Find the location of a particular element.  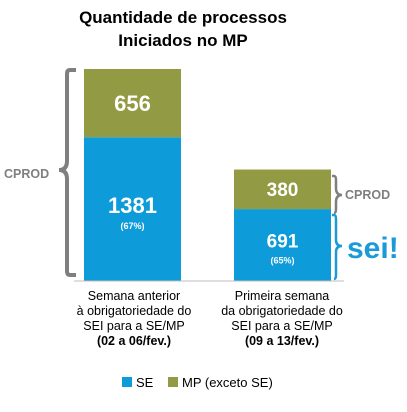

category-label-1-line-4: (02 a 06/fev.) is located at coordinates (134, 341).